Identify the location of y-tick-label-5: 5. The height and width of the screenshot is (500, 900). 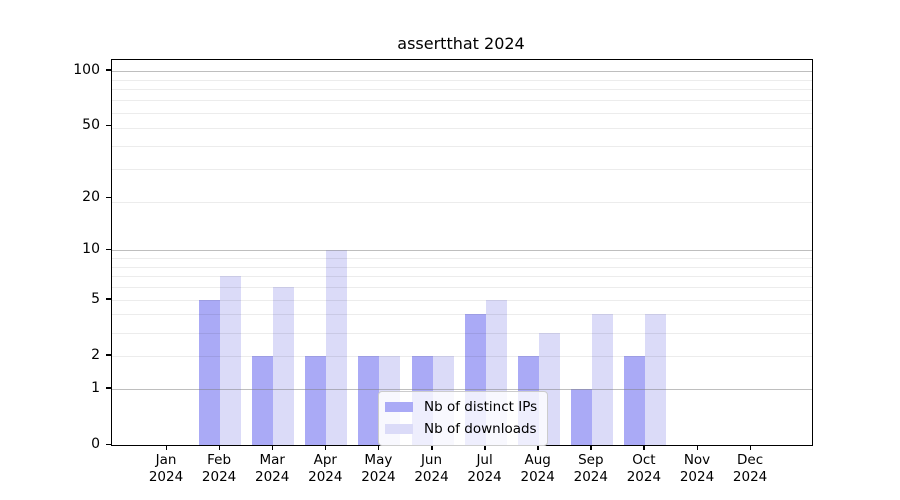
(95, 298).